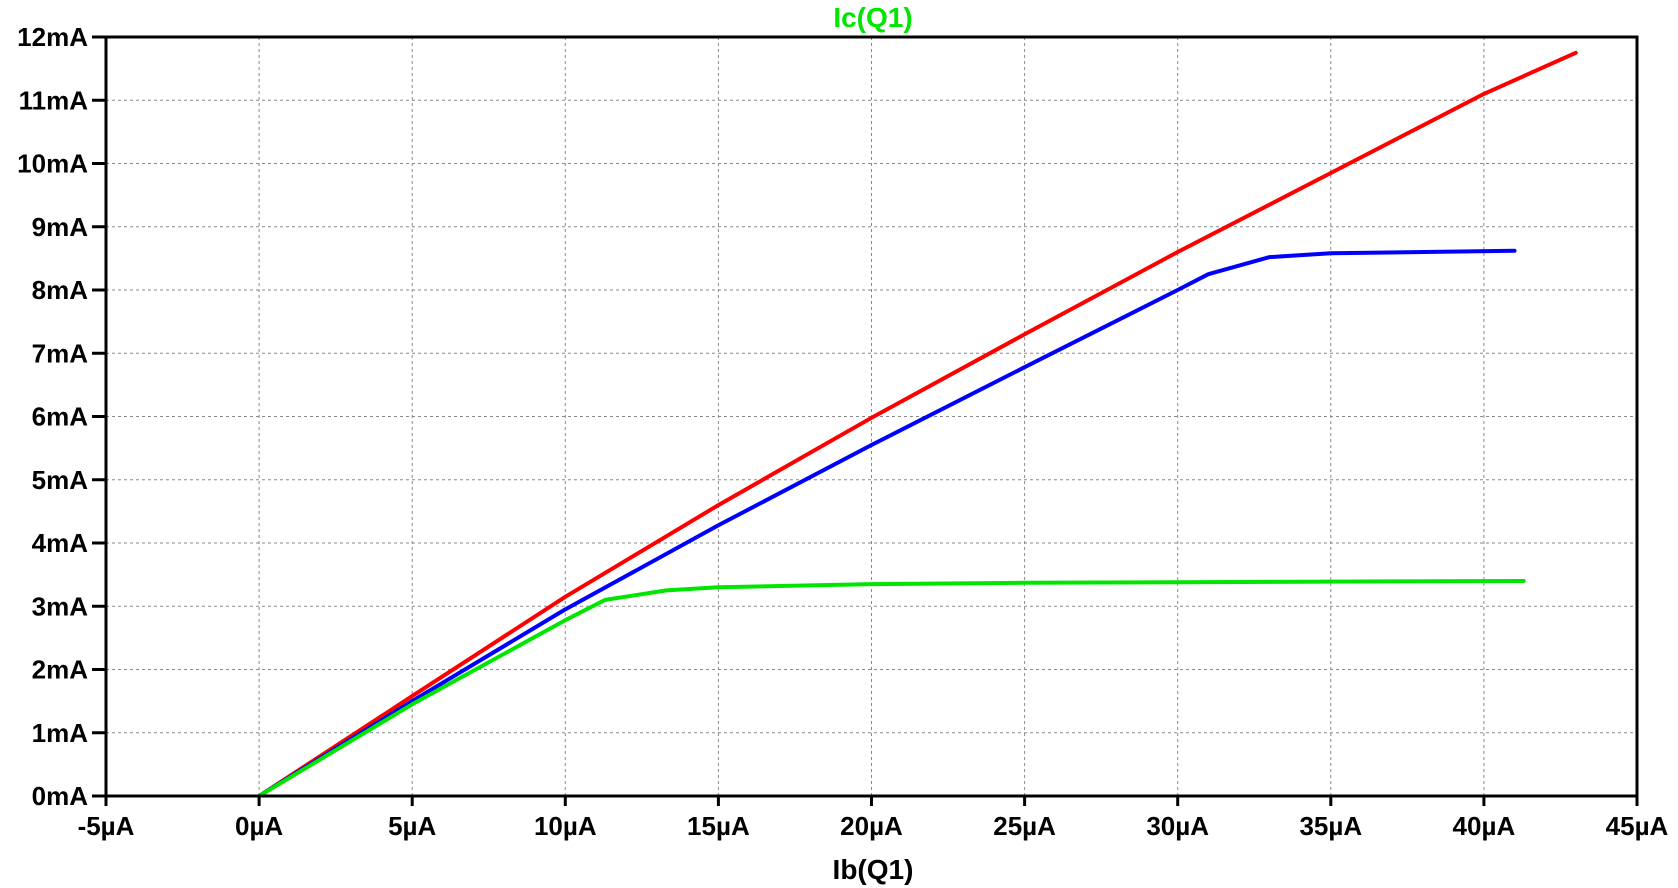 This screenshot has height=888, width=1678. I want to click on y-tick-label: 7mA, so click(60, 353).